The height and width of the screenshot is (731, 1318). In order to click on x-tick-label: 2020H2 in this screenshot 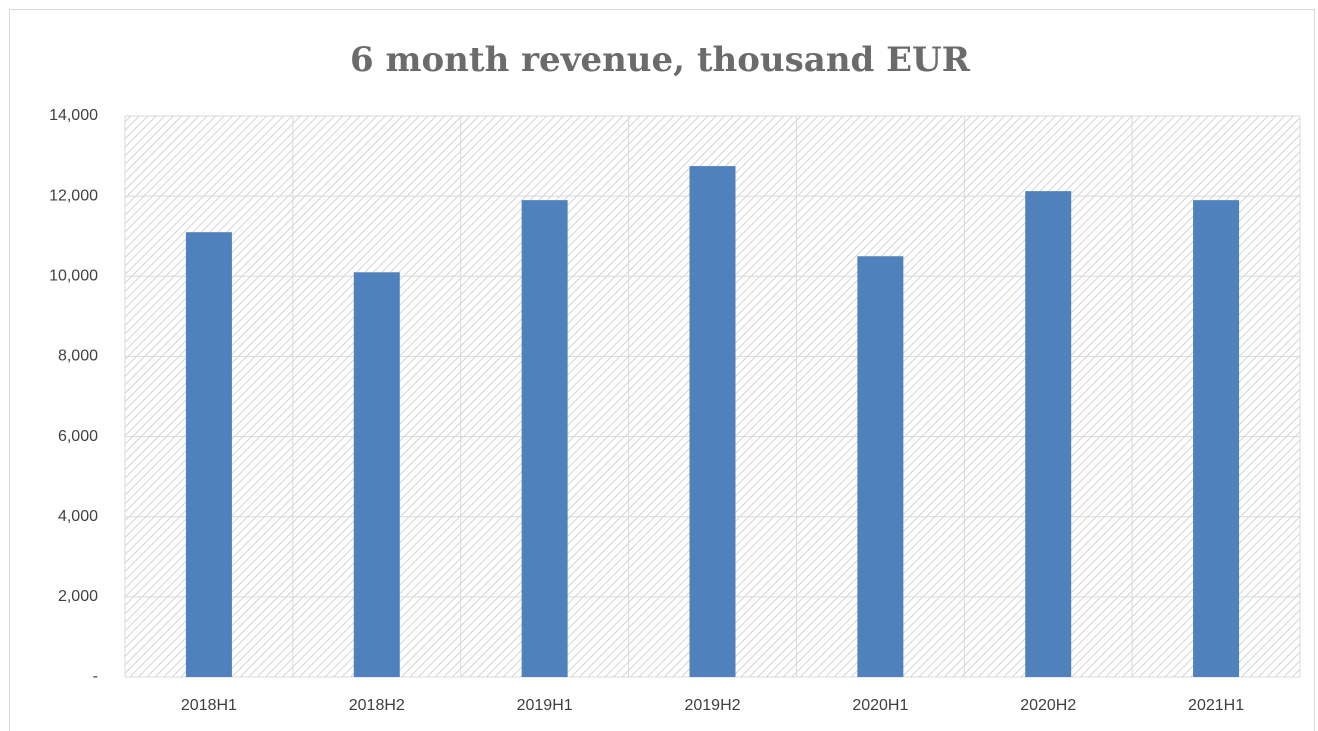, I will do `click(1048, 705)`.